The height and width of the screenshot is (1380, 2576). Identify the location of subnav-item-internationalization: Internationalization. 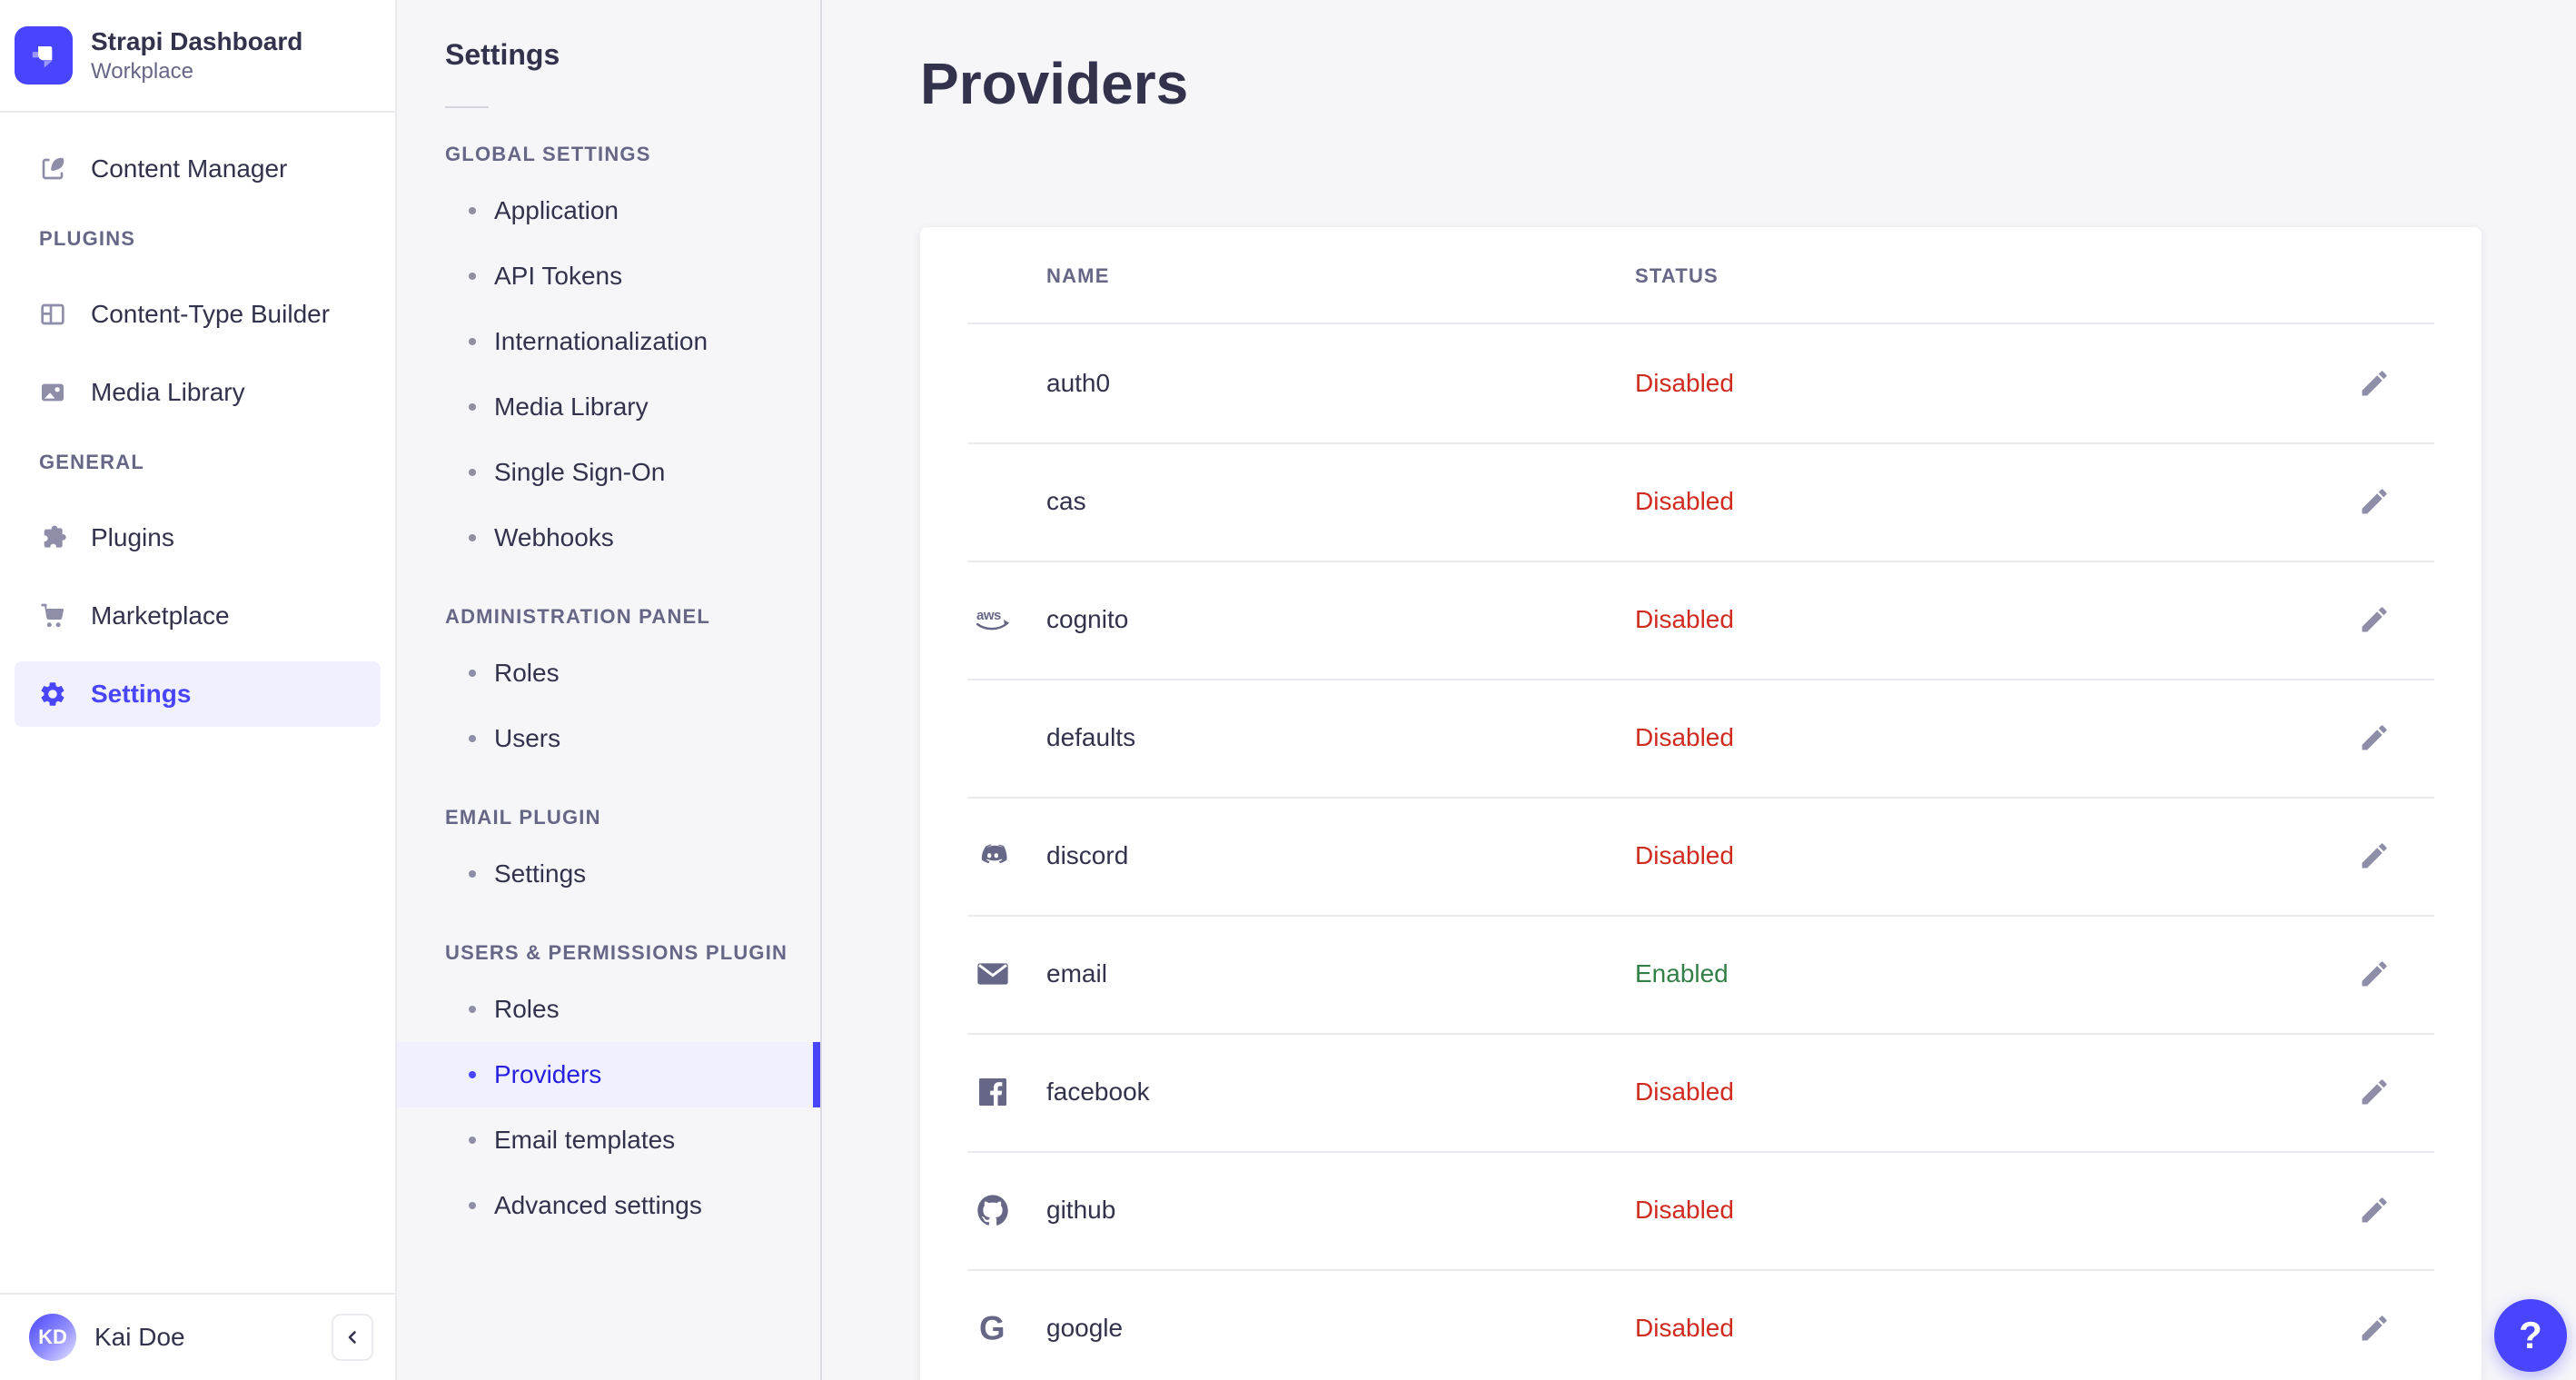
(608, 341).